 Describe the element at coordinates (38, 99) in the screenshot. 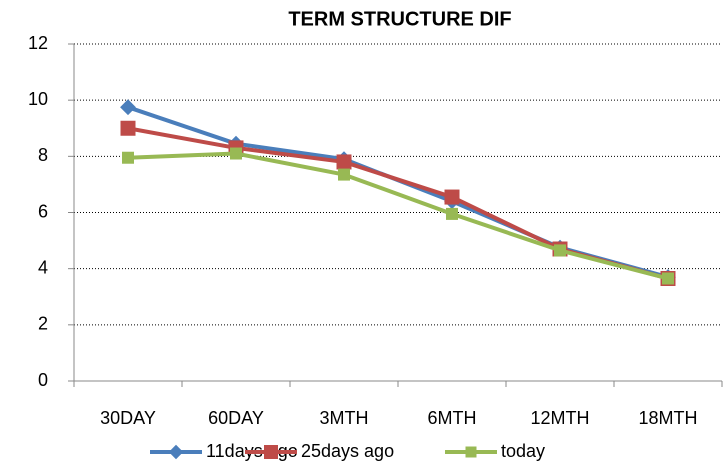

I see `y-tick-label: 10` at that location.